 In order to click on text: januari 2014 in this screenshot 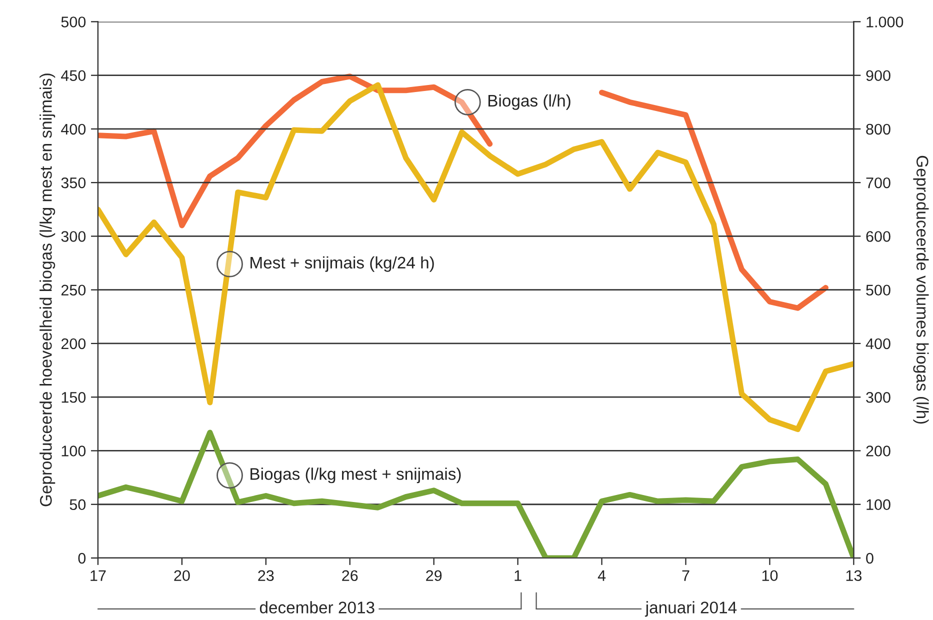, I will do `click(690, 609)`.